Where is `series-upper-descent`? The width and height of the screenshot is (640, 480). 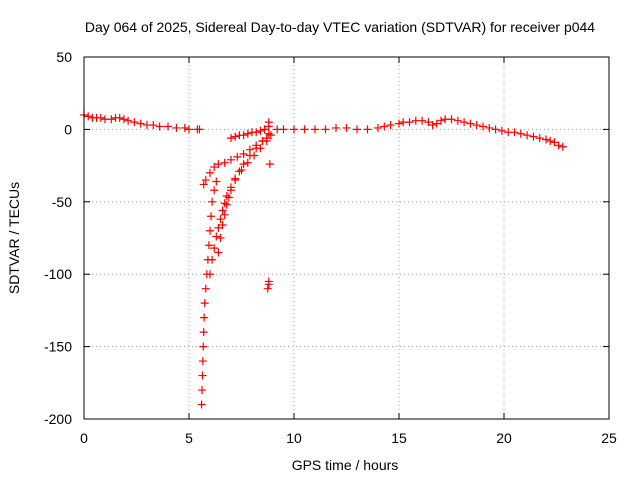 series-upper-descent is located at coordinates (235, 161).